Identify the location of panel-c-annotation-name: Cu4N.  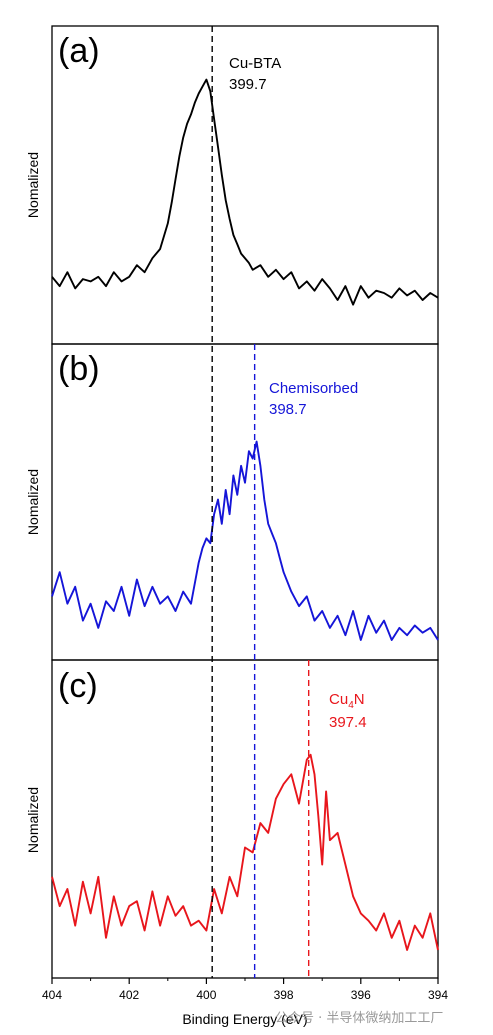
(347, 701).